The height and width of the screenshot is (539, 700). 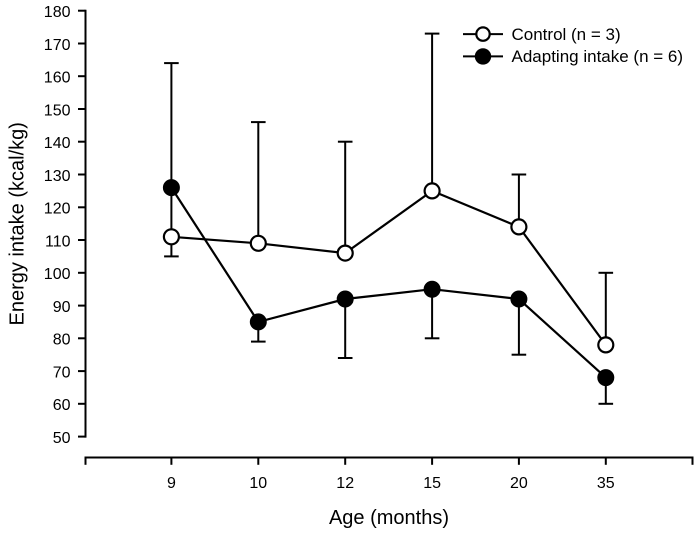 I want to click on svg-text: 70, so click(x=62, y=372).